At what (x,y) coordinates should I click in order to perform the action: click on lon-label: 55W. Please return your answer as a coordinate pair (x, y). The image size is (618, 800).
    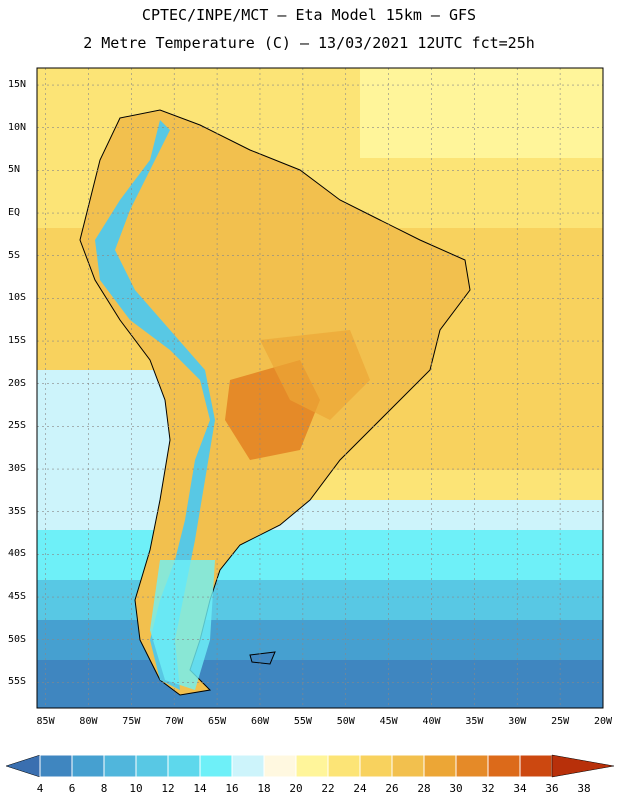
    Looking at the image, I should click on (302, 721).